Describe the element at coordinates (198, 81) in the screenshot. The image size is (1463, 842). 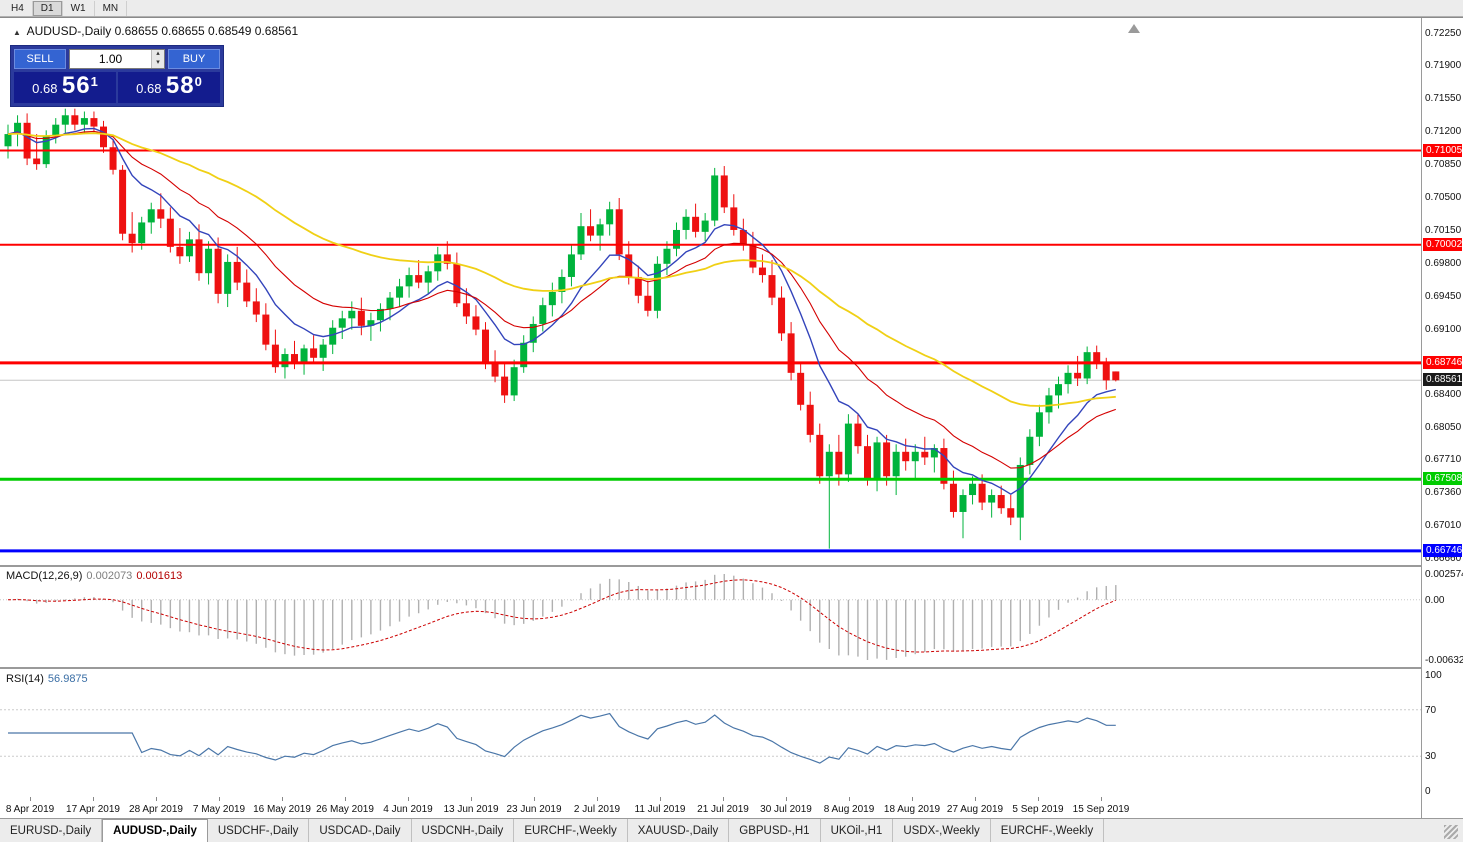
I see `buy-price-pipette: 0` at that location.